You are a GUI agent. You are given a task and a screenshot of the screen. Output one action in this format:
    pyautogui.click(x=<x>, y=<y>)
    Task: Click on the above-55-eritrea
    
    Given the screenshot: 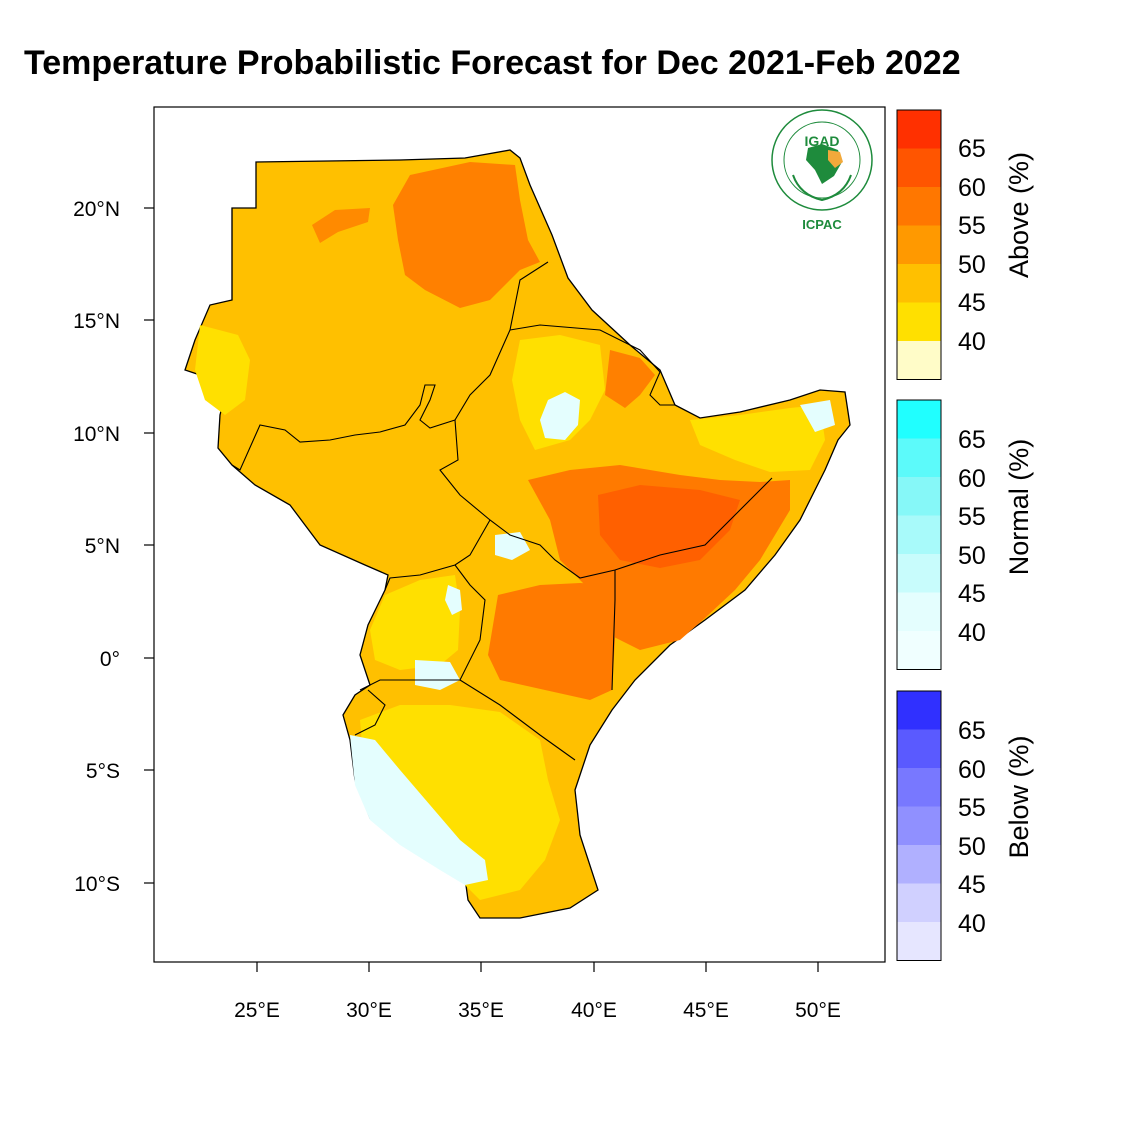 What is the action you would take?
    pyautogui.click(x=630, y=379)
    